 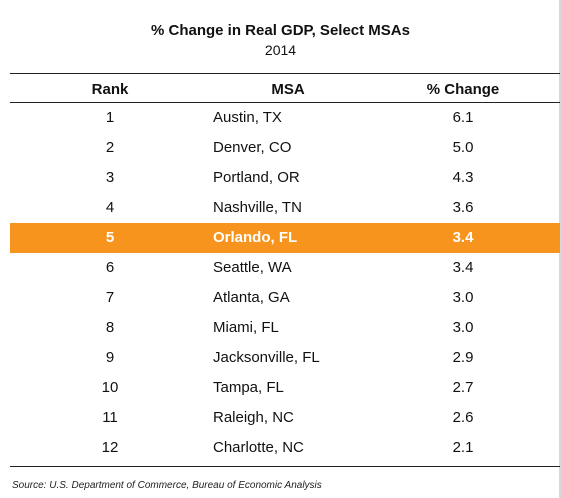 What do you see at coordinates (463, 357) in the screenshot?
I see `pct-change-cell: 2.9` at bounding box center [463, 357].